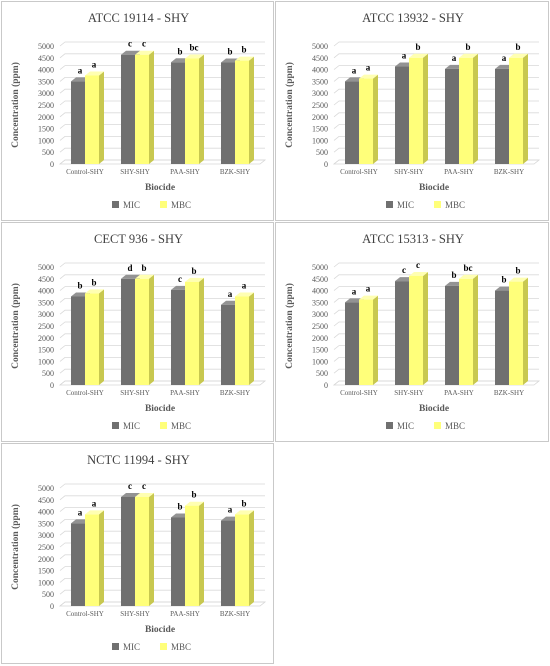 This screenshot has height=666, width=550. Describe the element at coordinates (15, 105) in the screenshot. I see `y-axis-label: Concentration (ppm)` at that location.